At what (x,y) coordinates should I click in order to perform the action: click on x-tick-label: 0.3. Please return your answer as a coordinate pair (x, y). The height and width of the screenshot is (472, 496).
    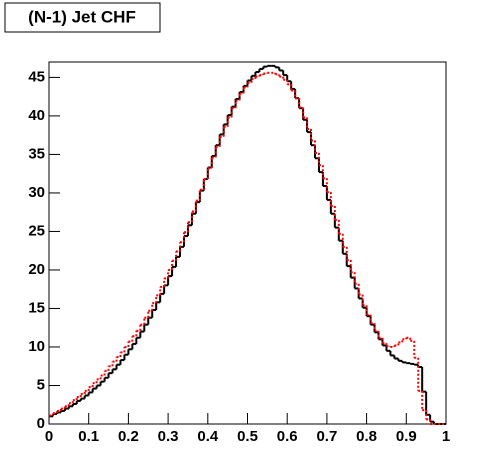
    Looking at the image, I should click on (168, 436).